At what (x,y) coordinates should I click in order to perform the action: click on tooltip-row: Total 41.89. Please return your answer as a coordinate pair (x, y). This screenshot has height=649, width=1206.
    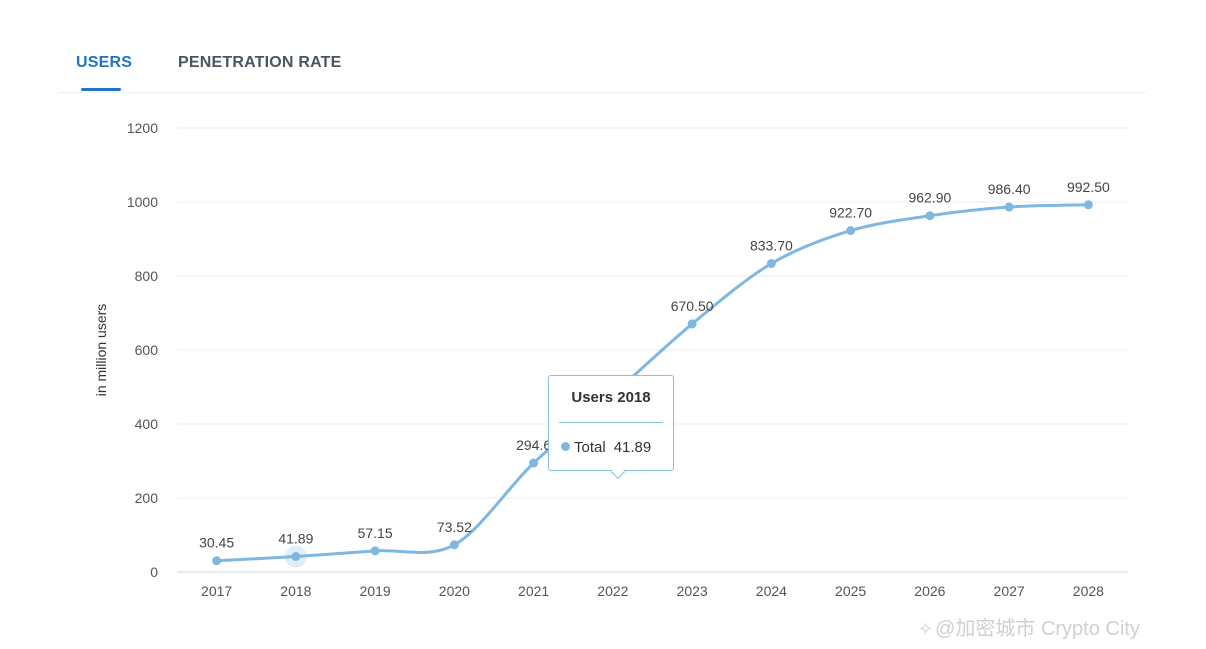
    Looking at the image, I should click on (606, 447).